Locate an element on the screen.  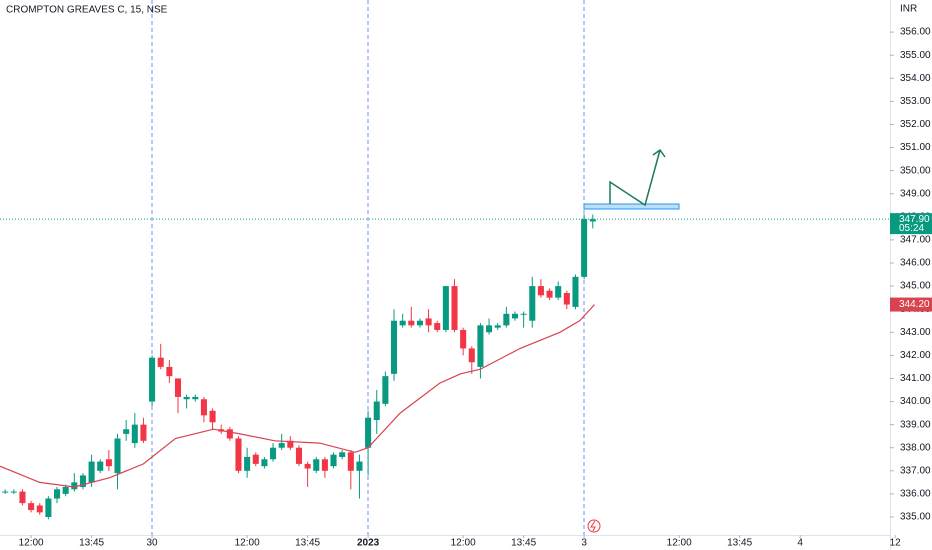
drawing-arrow is located at coordinates (637, 177).